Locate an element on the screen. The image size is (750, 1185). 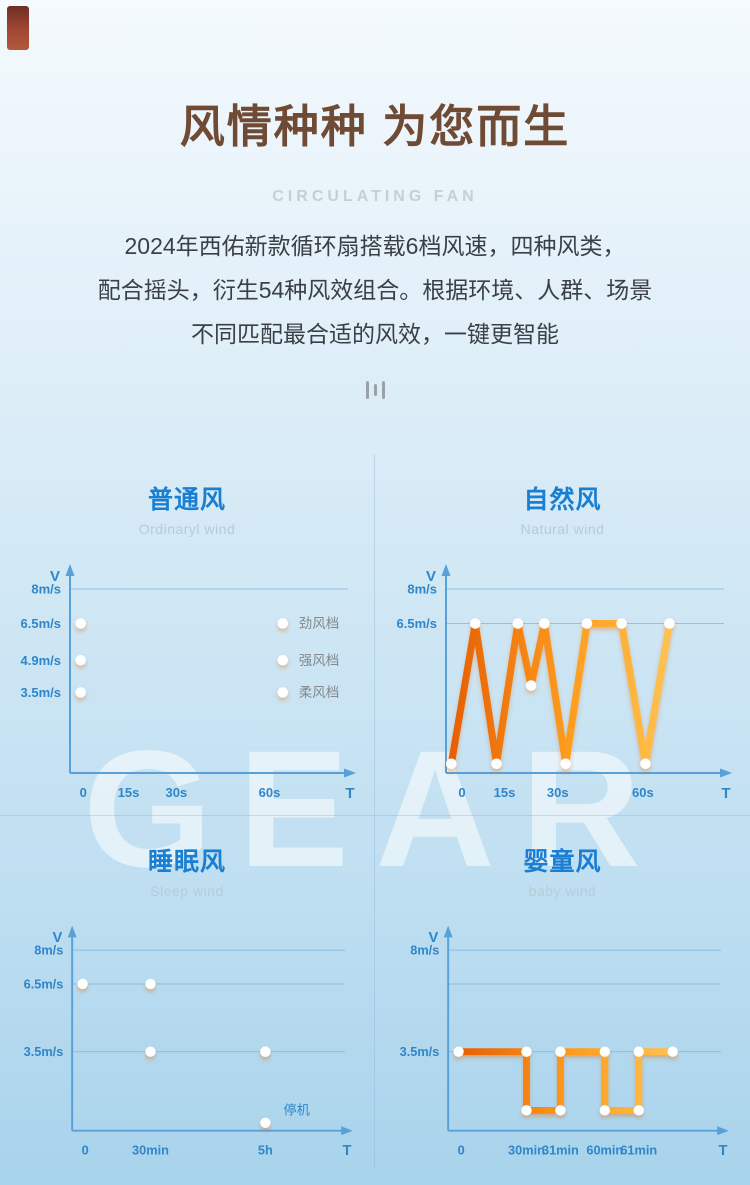
svg-text: 劲风档 is located at coordinates (319, 623).